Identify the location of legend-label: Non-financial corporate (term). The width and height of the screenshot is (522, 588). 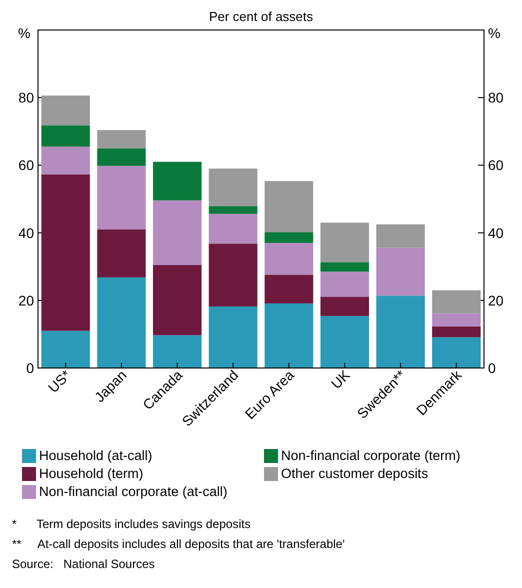
(370, 455).